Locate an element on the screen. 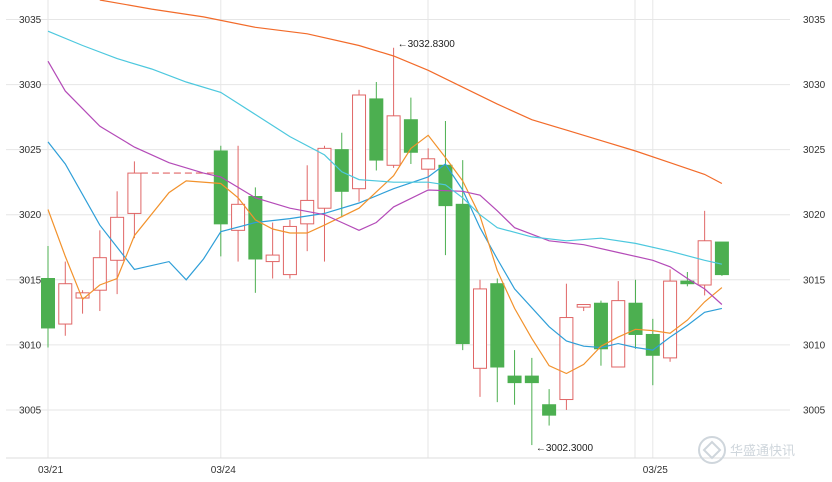 Image resolution: width=832 pixels, height=482 pixels. watermark-logo-mark is located at coordinates (712, 450).